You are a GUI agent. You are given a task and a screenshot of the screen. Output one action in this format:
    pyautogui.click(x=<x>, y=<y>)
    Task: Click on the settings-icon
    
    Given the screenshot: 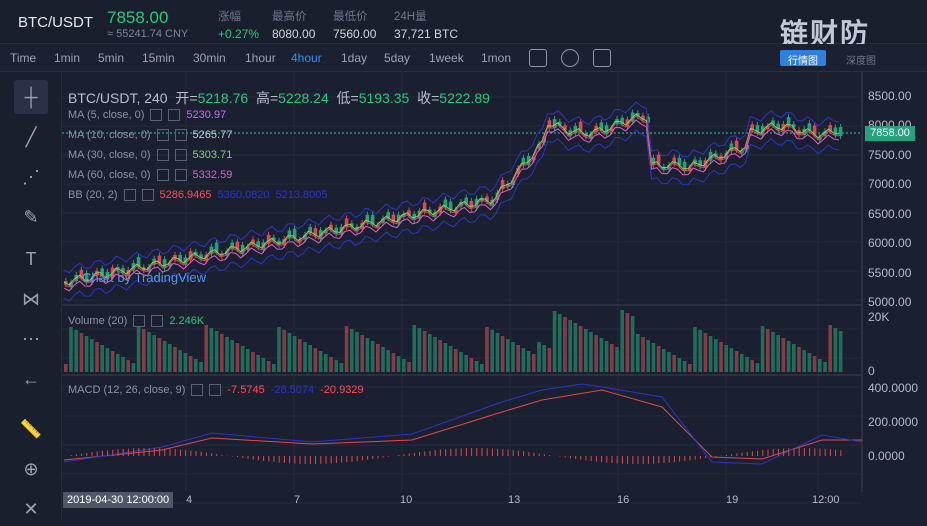 What is the action you would take?
    pyautogui.click(x=570, y=58)
    